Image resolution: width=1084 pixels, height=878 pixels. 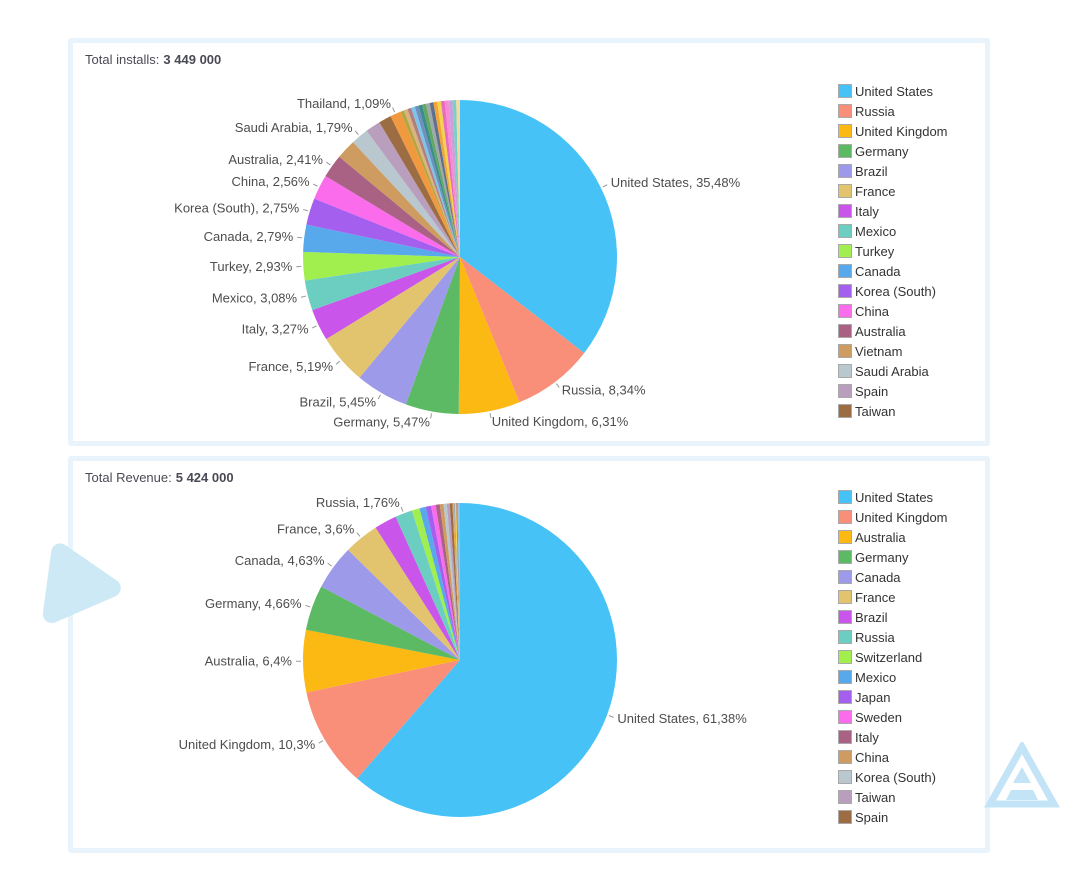 I want to click on pie-slice-thailand, so click(x=425, y=184).